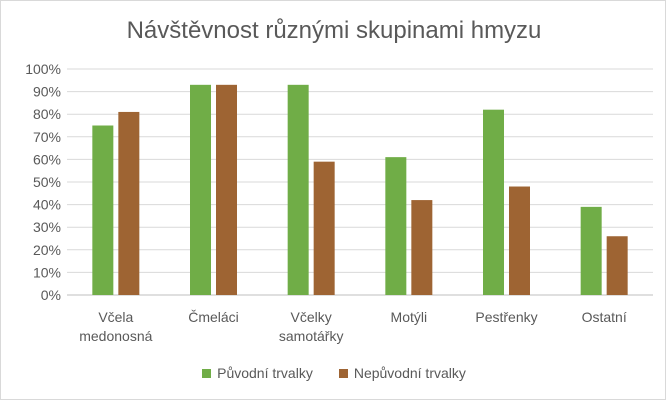 Image resolution: width=666 pixels, height=401 pixels. Describe the element at coordinates (409, 317) in the screenshot. I see `x-tick-label: Motýli` at that location.